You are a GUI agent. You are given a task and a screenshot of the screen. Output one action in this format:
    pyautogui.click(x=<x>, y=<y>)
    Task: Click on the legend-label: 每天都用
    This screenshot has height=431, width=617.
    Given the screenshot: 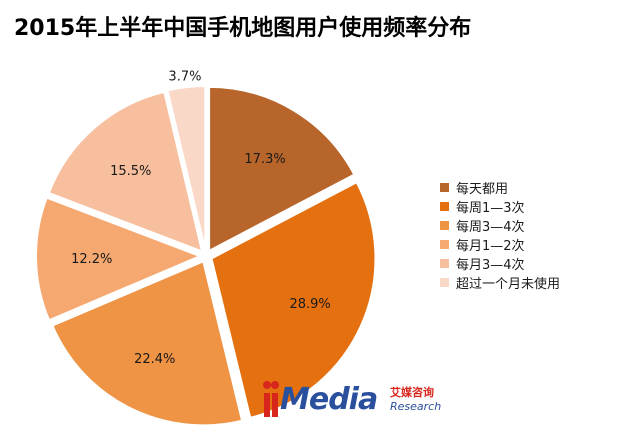 What is the action you would take?
    pyautogui.click(x=482, y=189)
    